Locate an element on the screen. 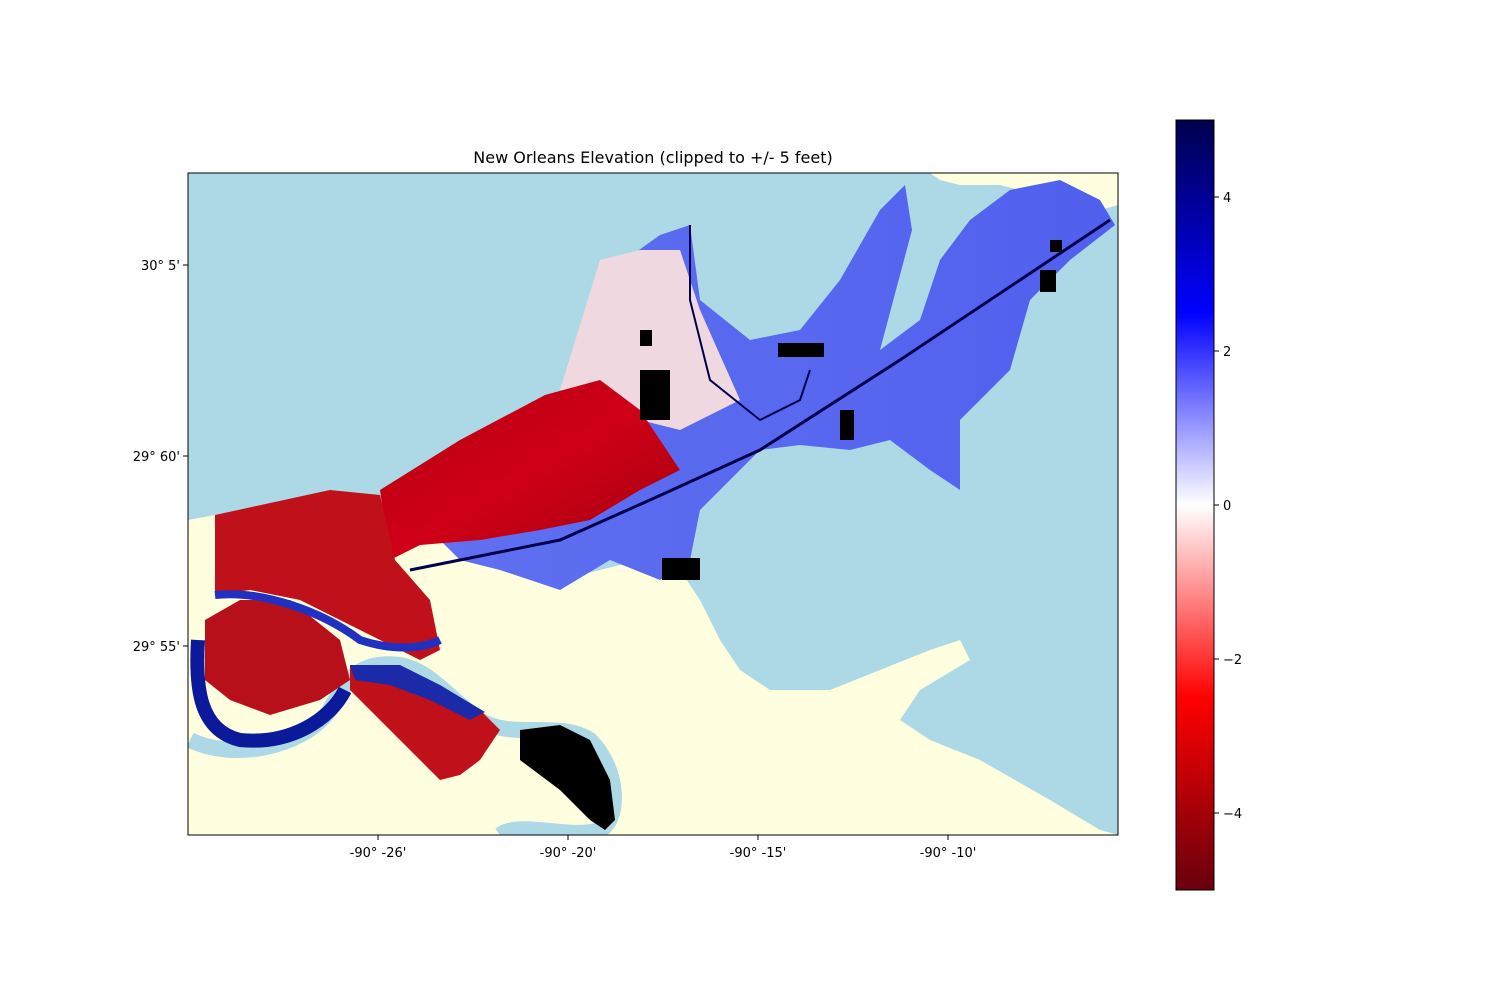 The width and height of the screenshot is (1500, 1000). colorbar-tick-label: 4 is located at coordinates (1227, 198).